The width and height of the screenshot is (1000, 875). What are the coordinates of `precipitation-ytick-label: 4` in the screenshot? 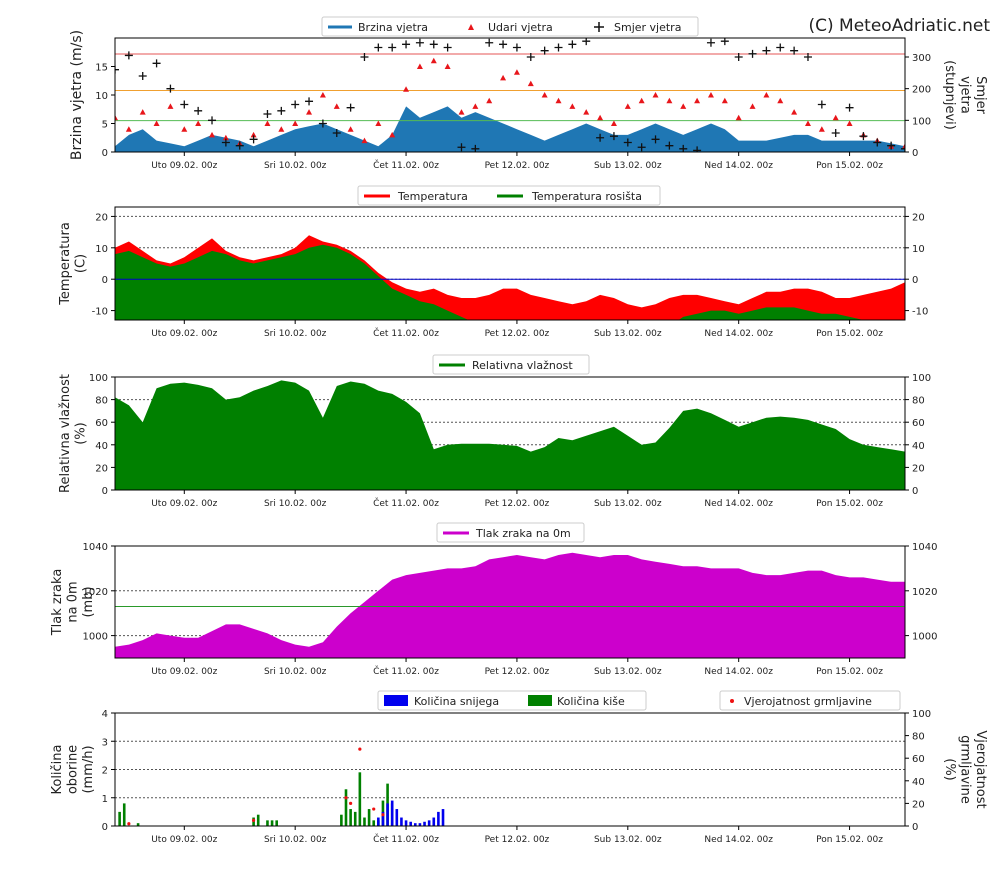 It's located at (105, 714).